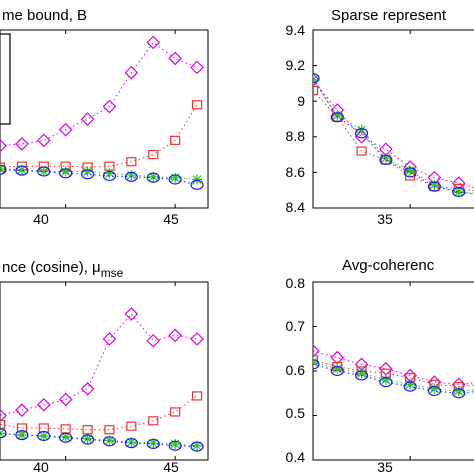 The image size is (474, 474). Describe the element at coordinates (5, 79) in the screenshot. I see `legend-box` at that location.